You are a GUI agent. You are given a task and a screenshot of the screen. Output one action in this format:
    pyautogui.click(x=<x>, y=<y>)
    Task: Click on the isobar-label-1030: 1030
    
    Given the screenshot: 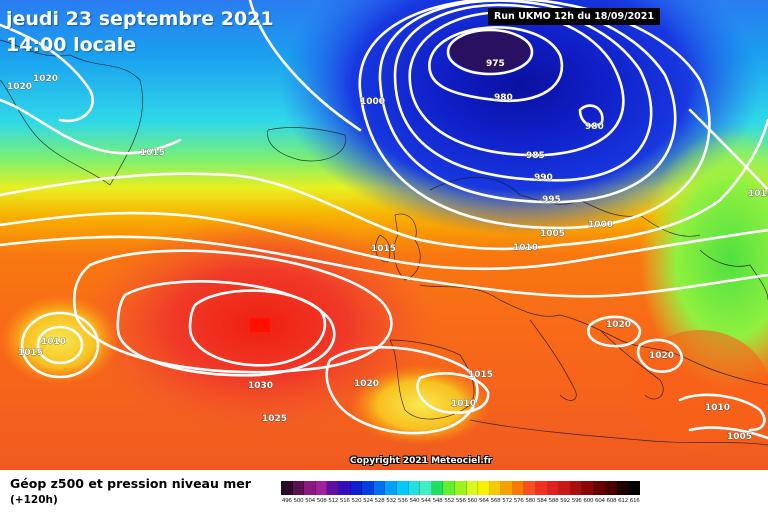 What is the action you would take?
    pyautogui.click(x=260, y=386)
    